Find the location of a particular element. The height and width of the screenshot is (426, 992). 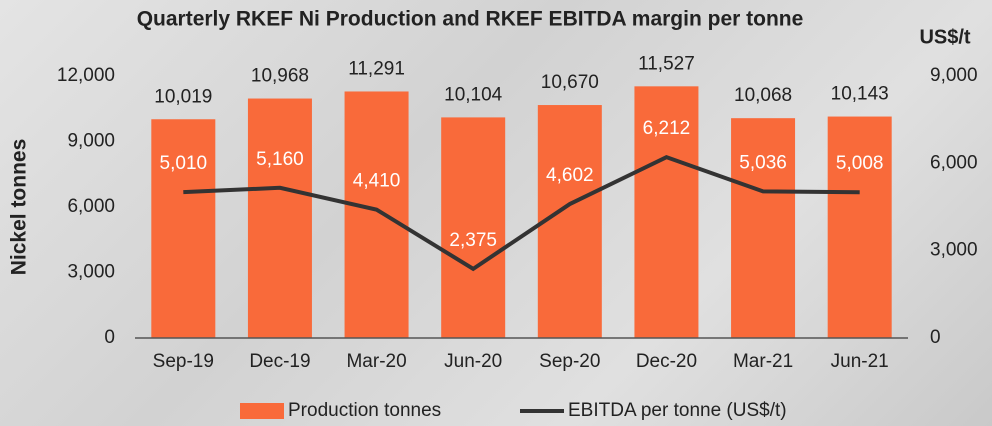

x-tick-label: Jun-20 is located at coordinates (473, 361).